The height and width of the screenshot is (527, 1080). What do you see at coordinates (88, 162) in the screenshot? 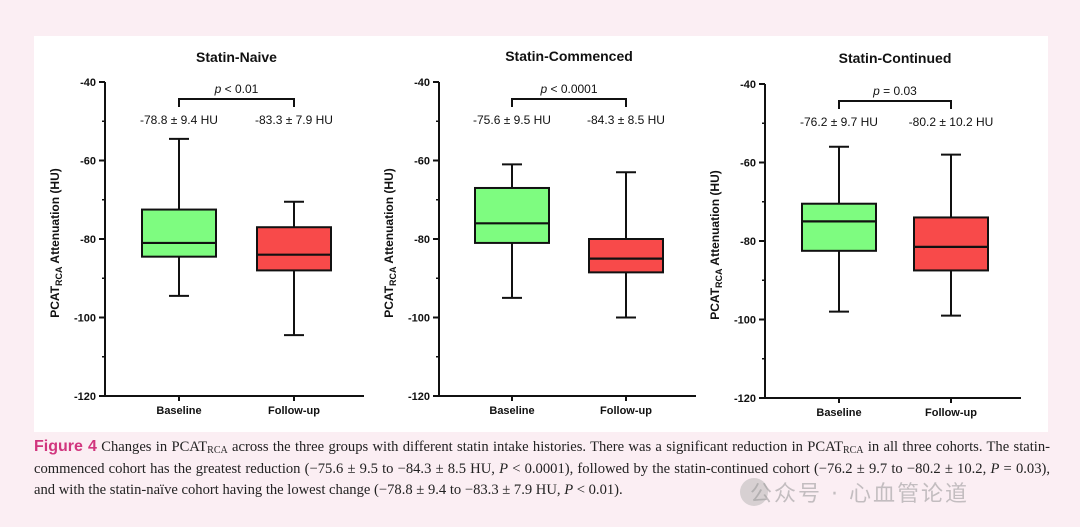
I see `chart1-ytick-label-1: -60` at bounding box center [88, 162].